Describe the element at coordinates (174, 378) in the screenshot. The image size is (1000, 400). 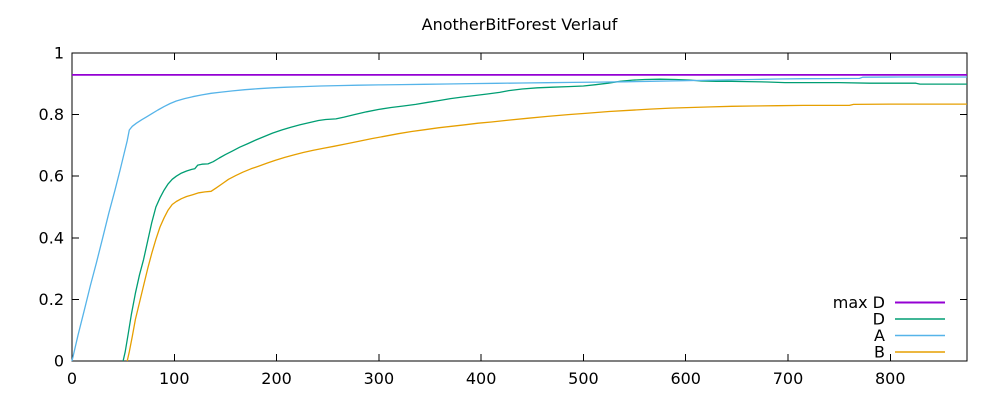
I see `x-tick-label: 100` at that location.